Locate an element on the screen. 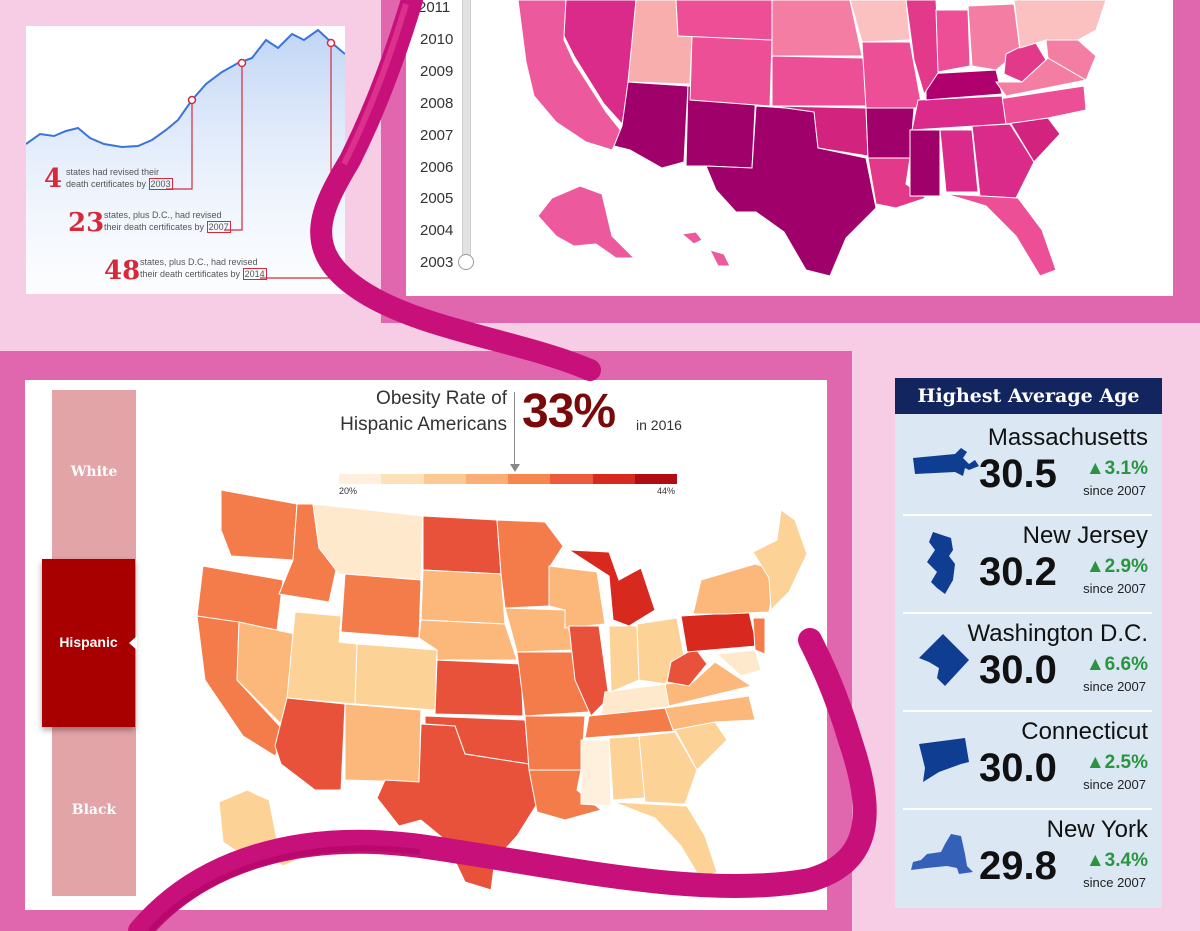 This screenshot has width=1200, height=931. state-arizona is located at coordinates (310, 744).